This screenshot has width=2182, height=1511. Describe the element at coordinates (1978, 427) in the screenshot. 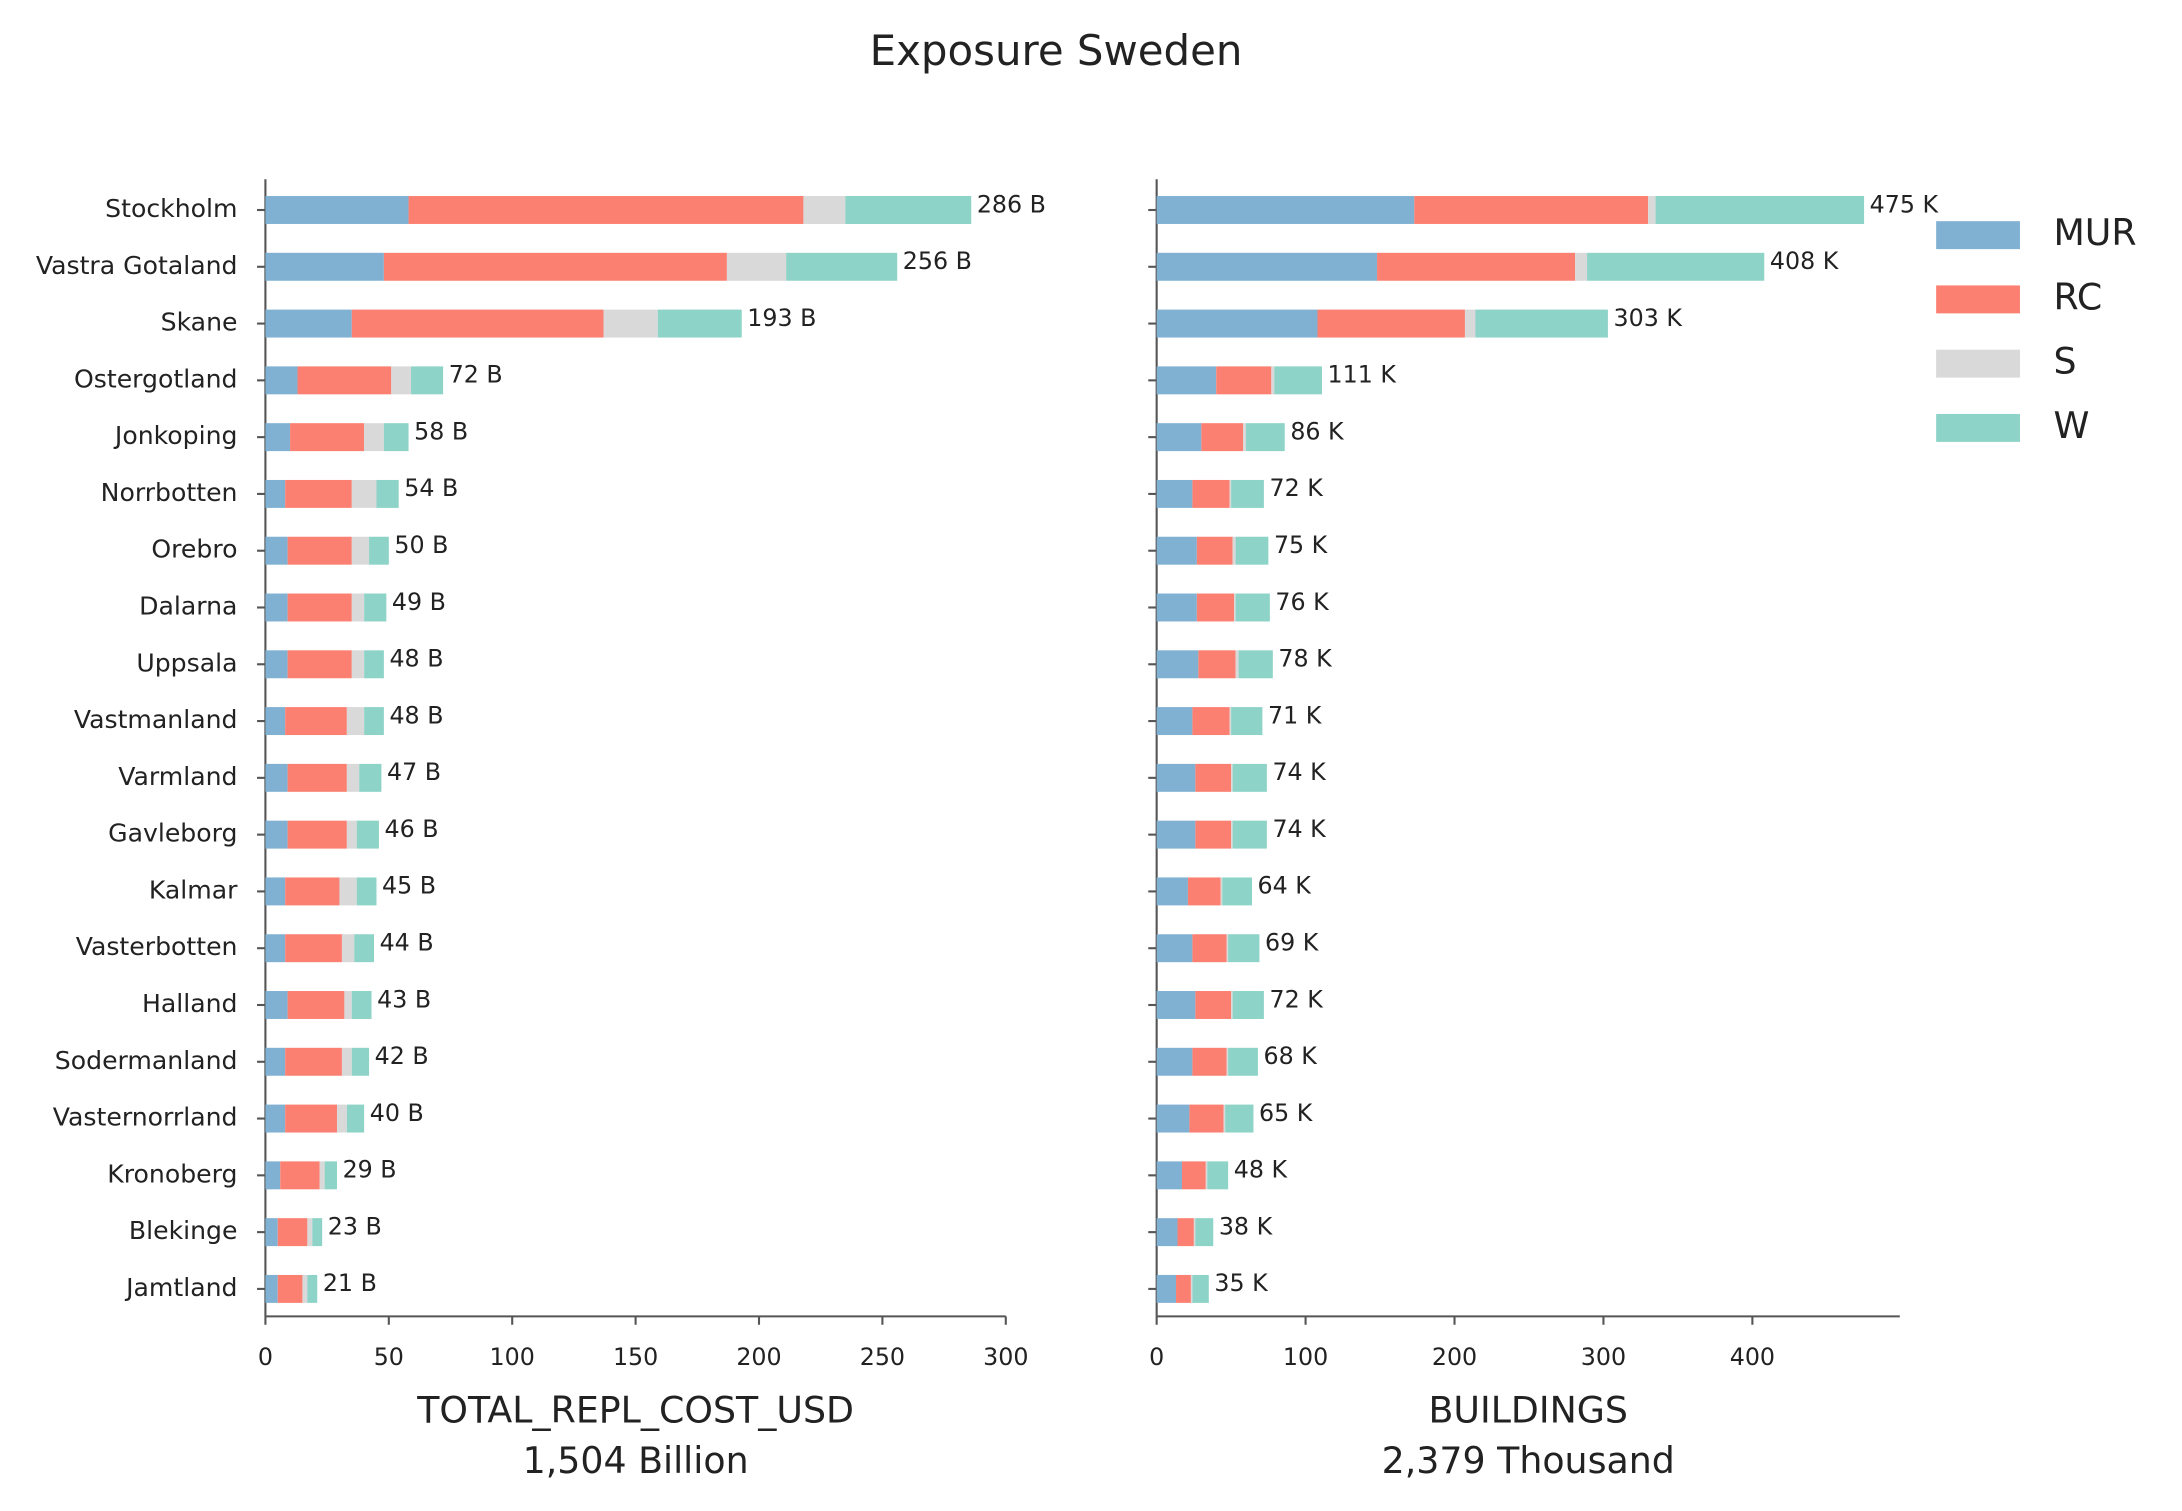

I see `legend-swatch` at that location.